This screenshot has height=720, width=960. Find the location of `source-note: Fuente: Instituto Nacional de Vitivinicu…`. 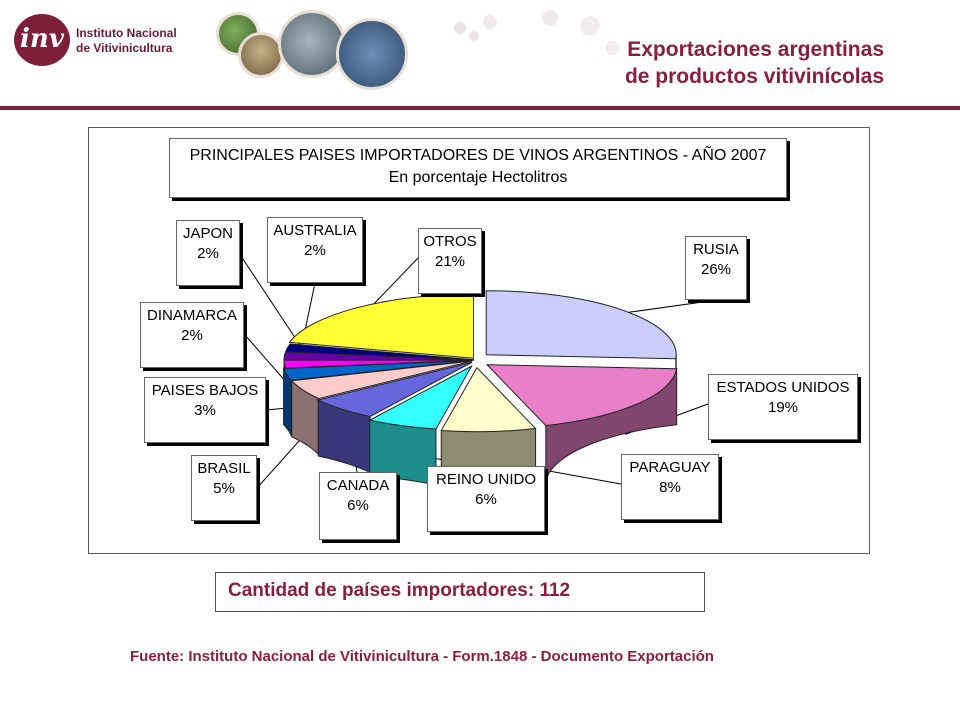

source-note: Fuente: Instituto Nacional de Vitivinicu… is located at coordinates (422, 656).